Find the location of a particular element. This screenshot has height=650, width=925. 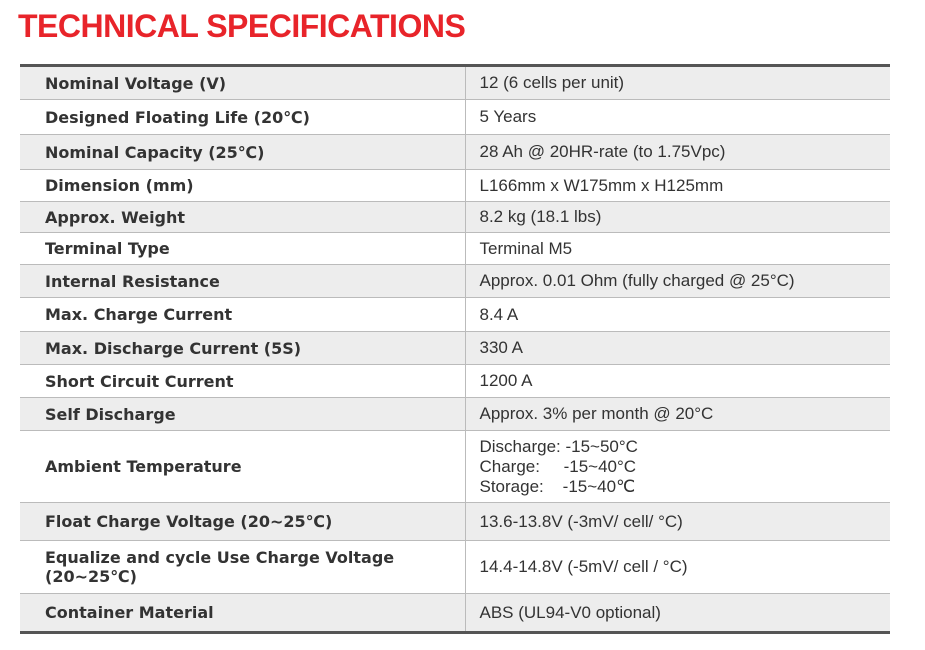

spec-value: 5 Years is located at coordinates (508, 116).